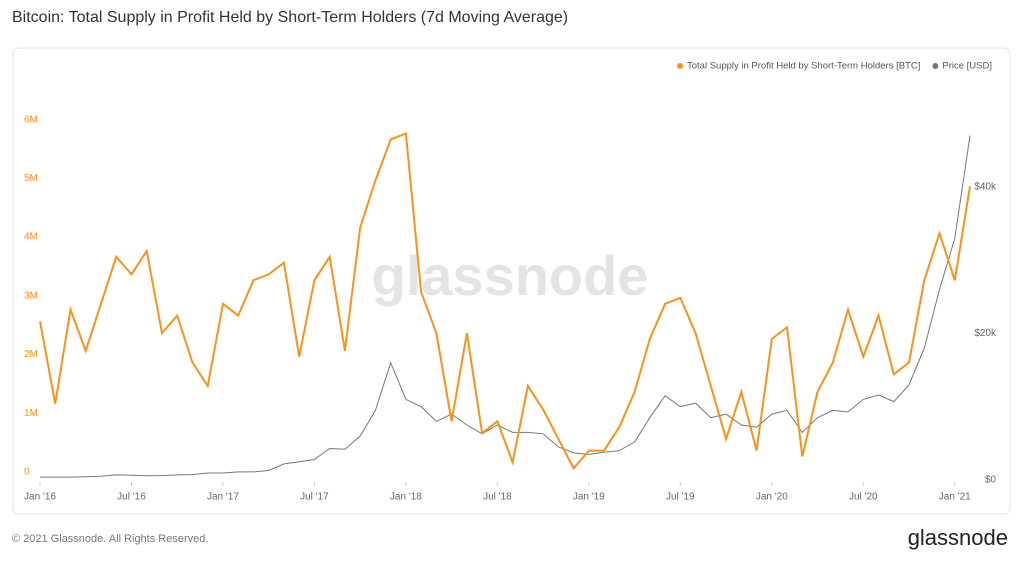 The width and height of the screenshot is (1024, 572). What do you see at coordinates (680, 497) in the screenshot?
I see `x-tick-label: Jul '19` at bounding box center [680, 497].